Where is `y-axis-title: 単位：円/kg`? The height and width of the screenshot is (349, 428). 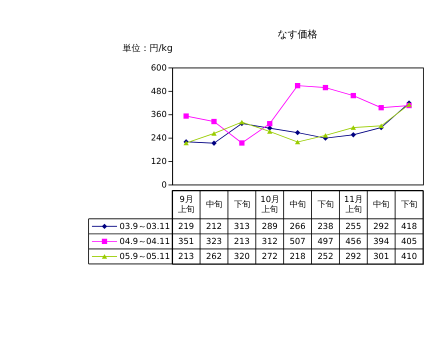
y-axis-title: 単位：円/kg is located at coordinates (147, 48).